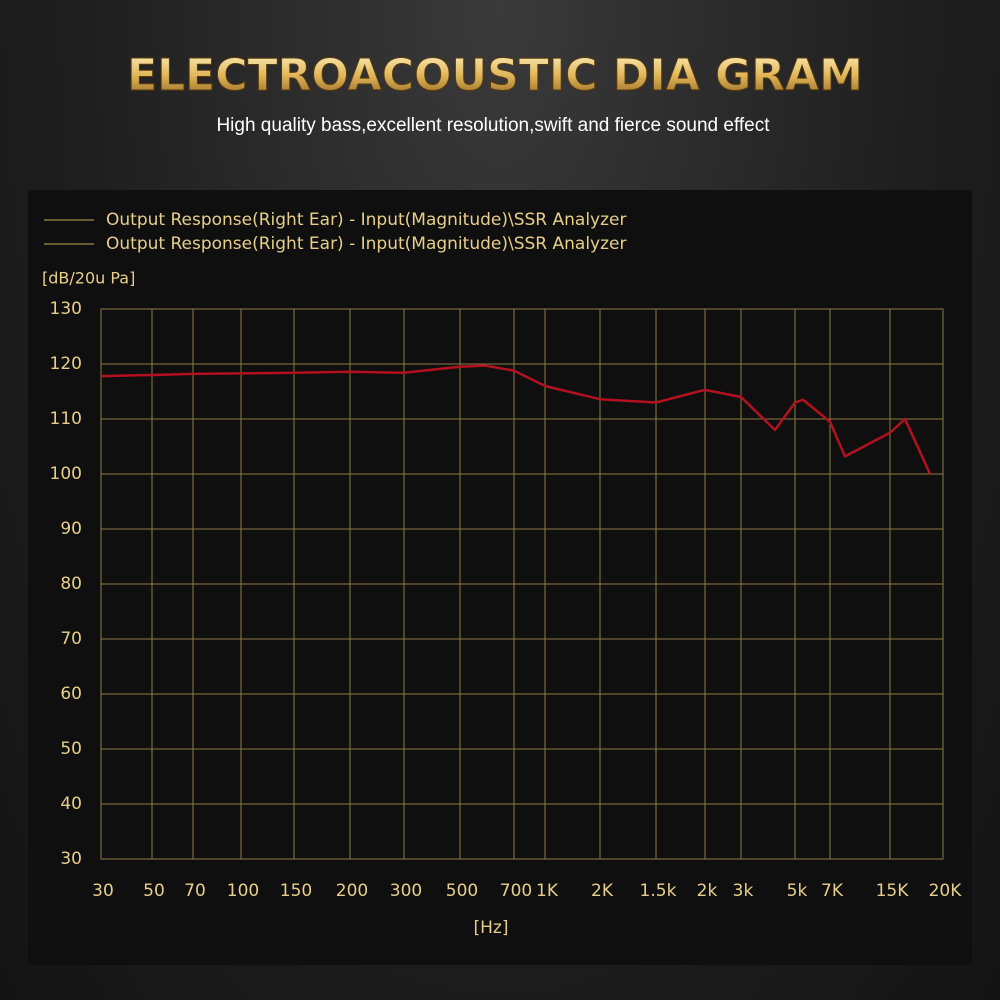 The image size is (1000, 1000). I want to click on y-tick-label: 50, so click(71, 749).